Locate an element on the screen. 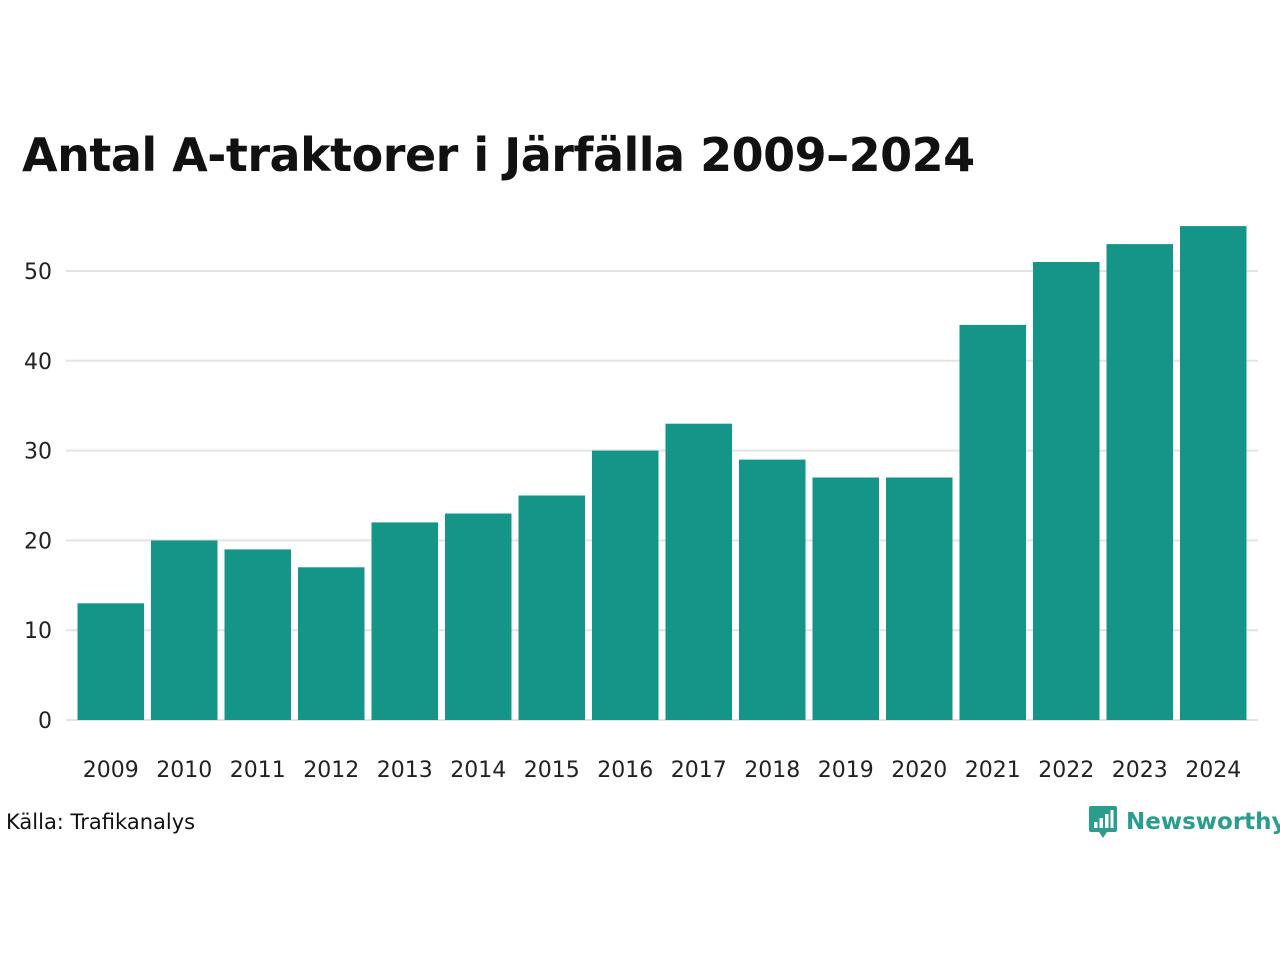  bar-2021 is located at coordinates (992, 522).